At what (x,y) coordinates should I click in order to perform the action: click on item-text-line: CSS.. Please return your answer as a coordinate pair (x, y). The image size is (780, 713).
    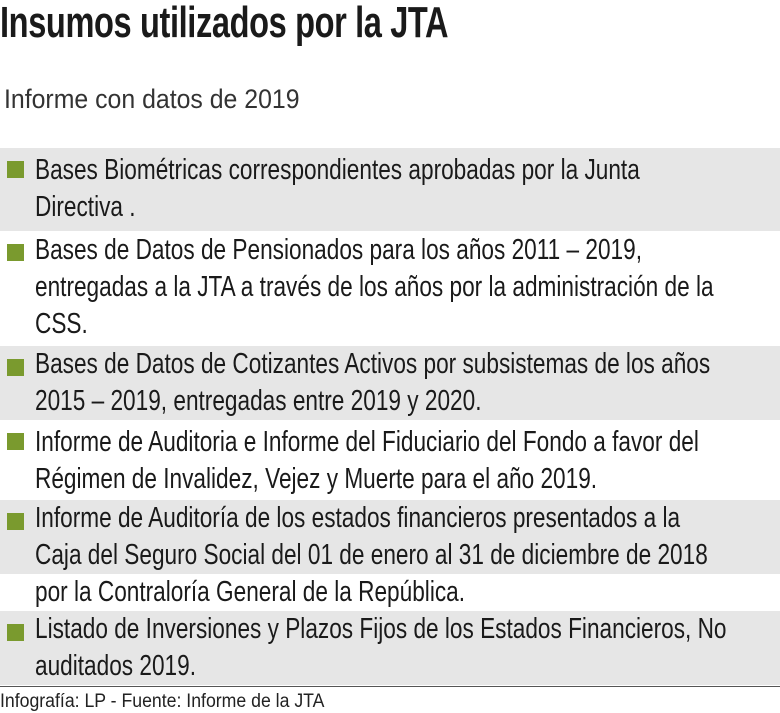
    Looking at the image, I should click on (61, 324).